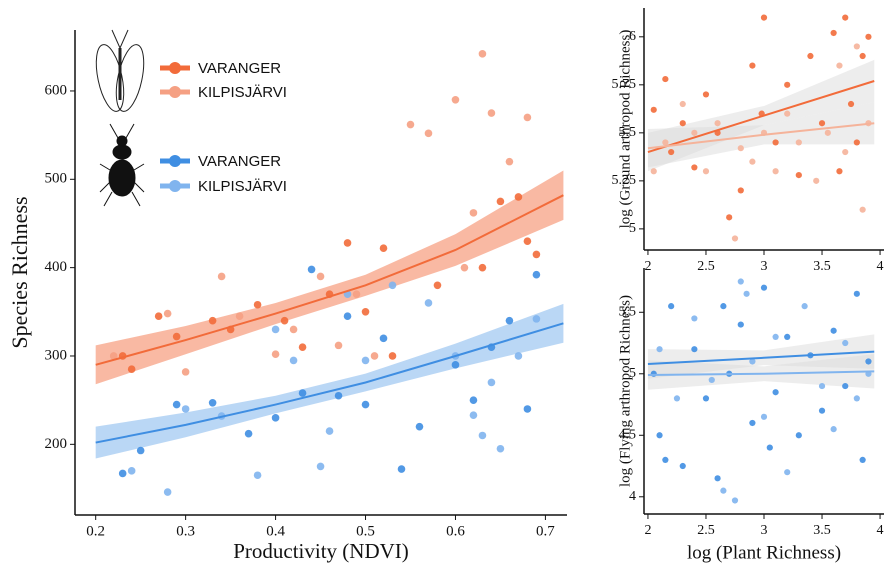 This screenshot has width=884, height=566. I want to click on legend-label: VARANGER, so click(239, 161).